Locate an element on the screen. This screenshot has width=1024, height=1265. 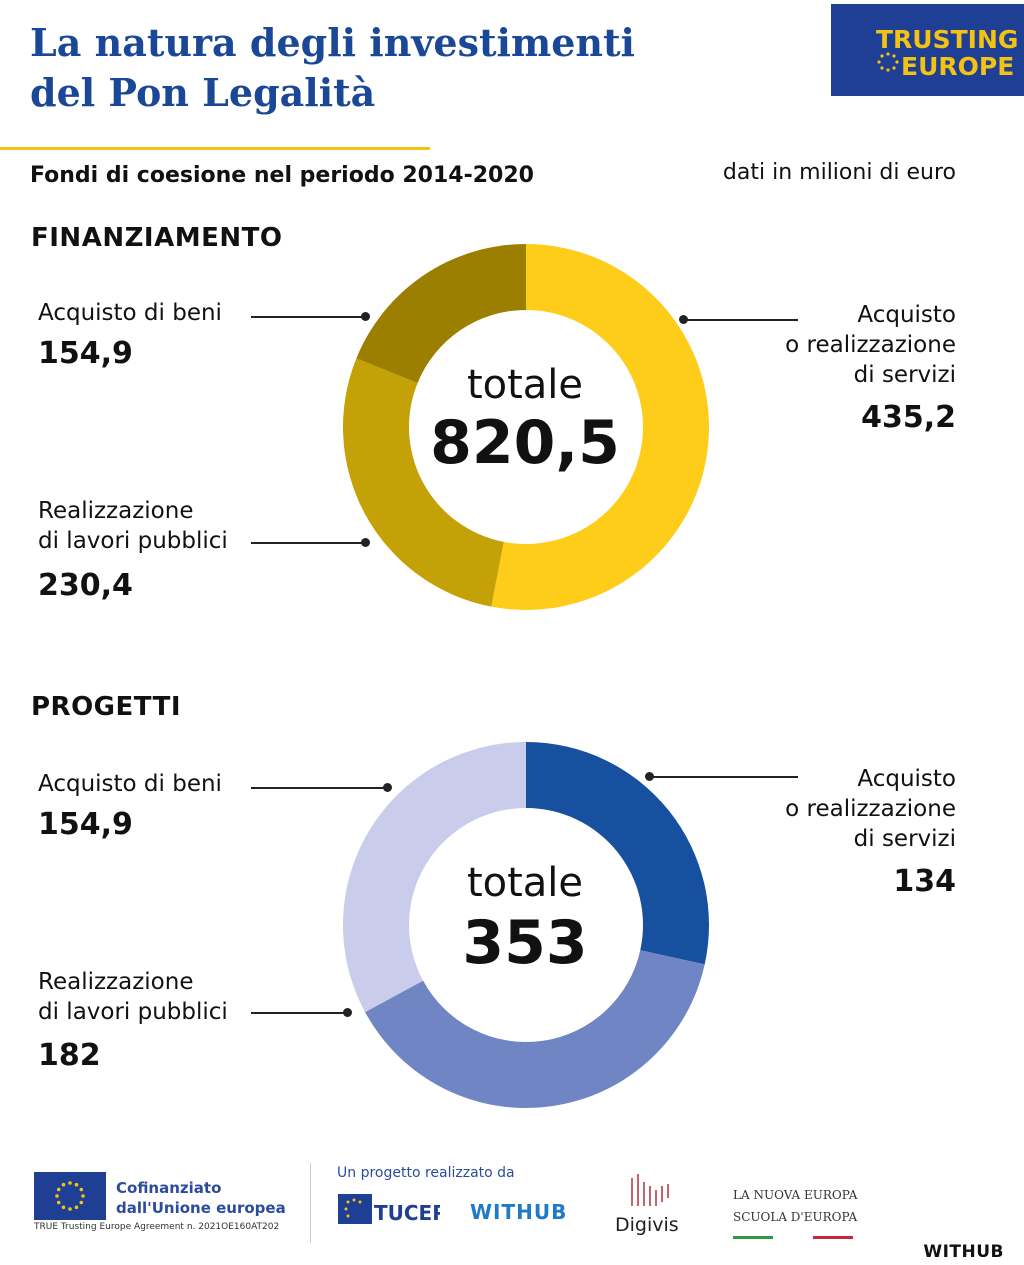
prog-beni-leader is located at coordinates (318, 788).